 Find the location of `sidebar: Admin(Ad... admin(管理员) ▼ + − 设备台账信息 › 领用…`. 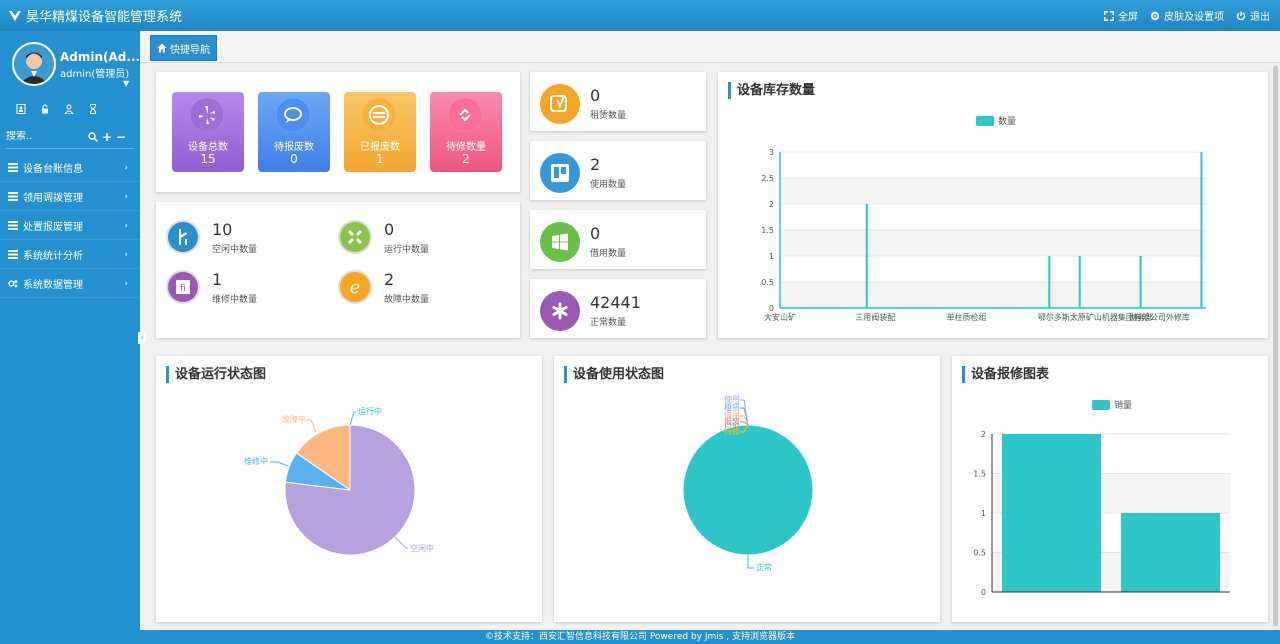

sidebar: Admin(Ad... admin(管理员) ▼ + − 设备台账信息 › 领用… is located at coordinates (70, 330).